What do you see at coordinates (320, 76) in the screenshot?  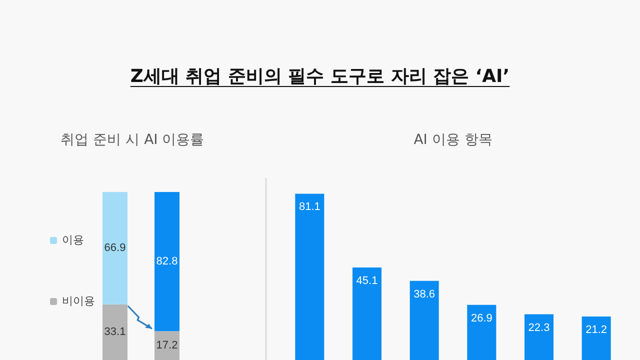 I see `text: Z세대 취업 준비의 필수 도구로 자리 잡은 ‘AI’` at bounding box center [320, 76].